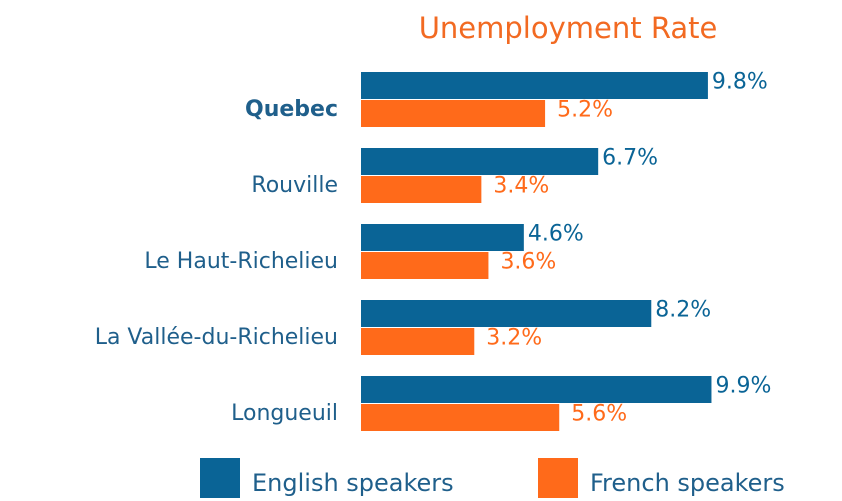 The width and height of the screenshot is (842, 501). Describe the element at coordinates (514, 338) in the screenshot. I see `value-label: 3.2%` at that location.